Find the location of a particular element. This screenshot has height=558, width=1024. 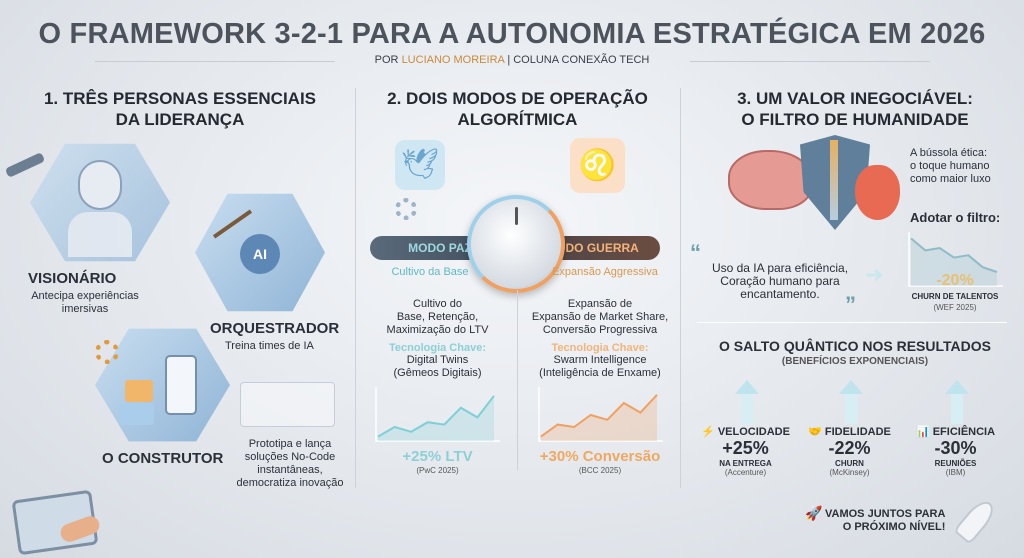

body-line: Expansão de Market Share, is located at coordinates (600, 317).